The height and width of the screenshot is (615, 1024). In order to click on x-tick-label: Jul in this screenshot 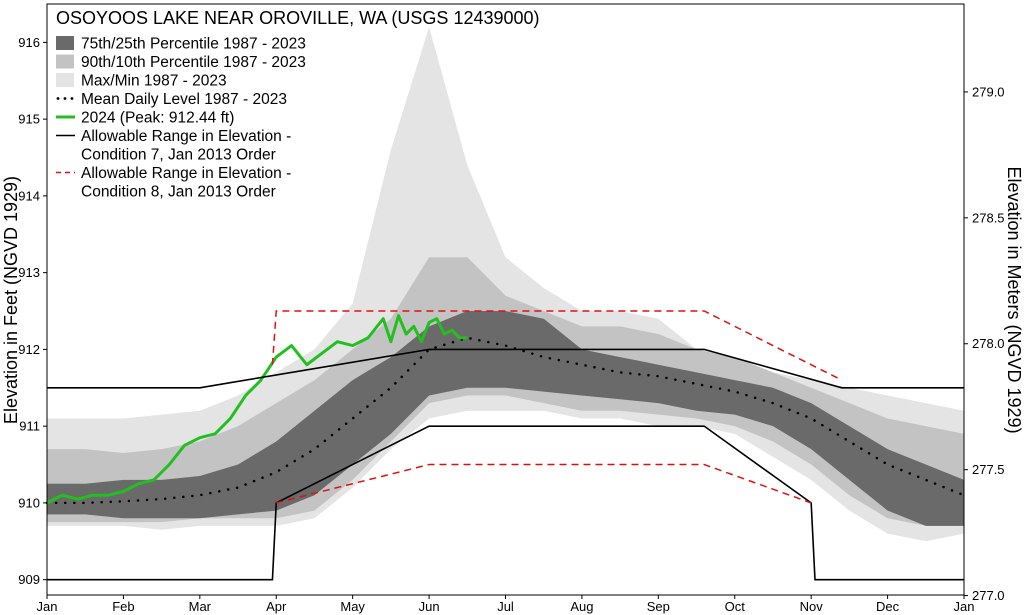, I will do `click(505, 606)`.